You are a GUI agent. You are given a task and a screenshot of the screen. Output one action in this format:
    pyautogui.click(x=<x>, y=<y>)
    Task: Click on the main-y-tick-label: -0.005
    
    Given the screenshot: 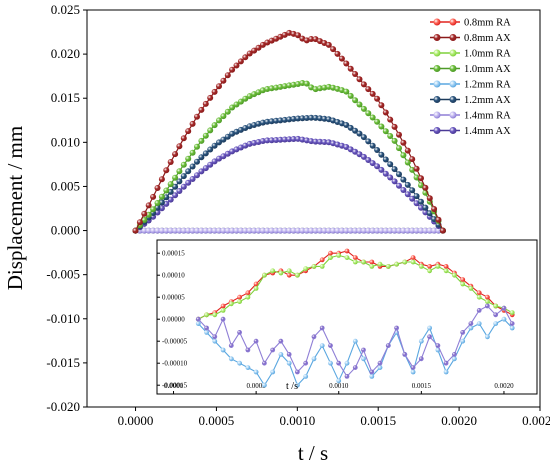 What is the action you would take?
    pyautogui.click(x=63, y=274)
    